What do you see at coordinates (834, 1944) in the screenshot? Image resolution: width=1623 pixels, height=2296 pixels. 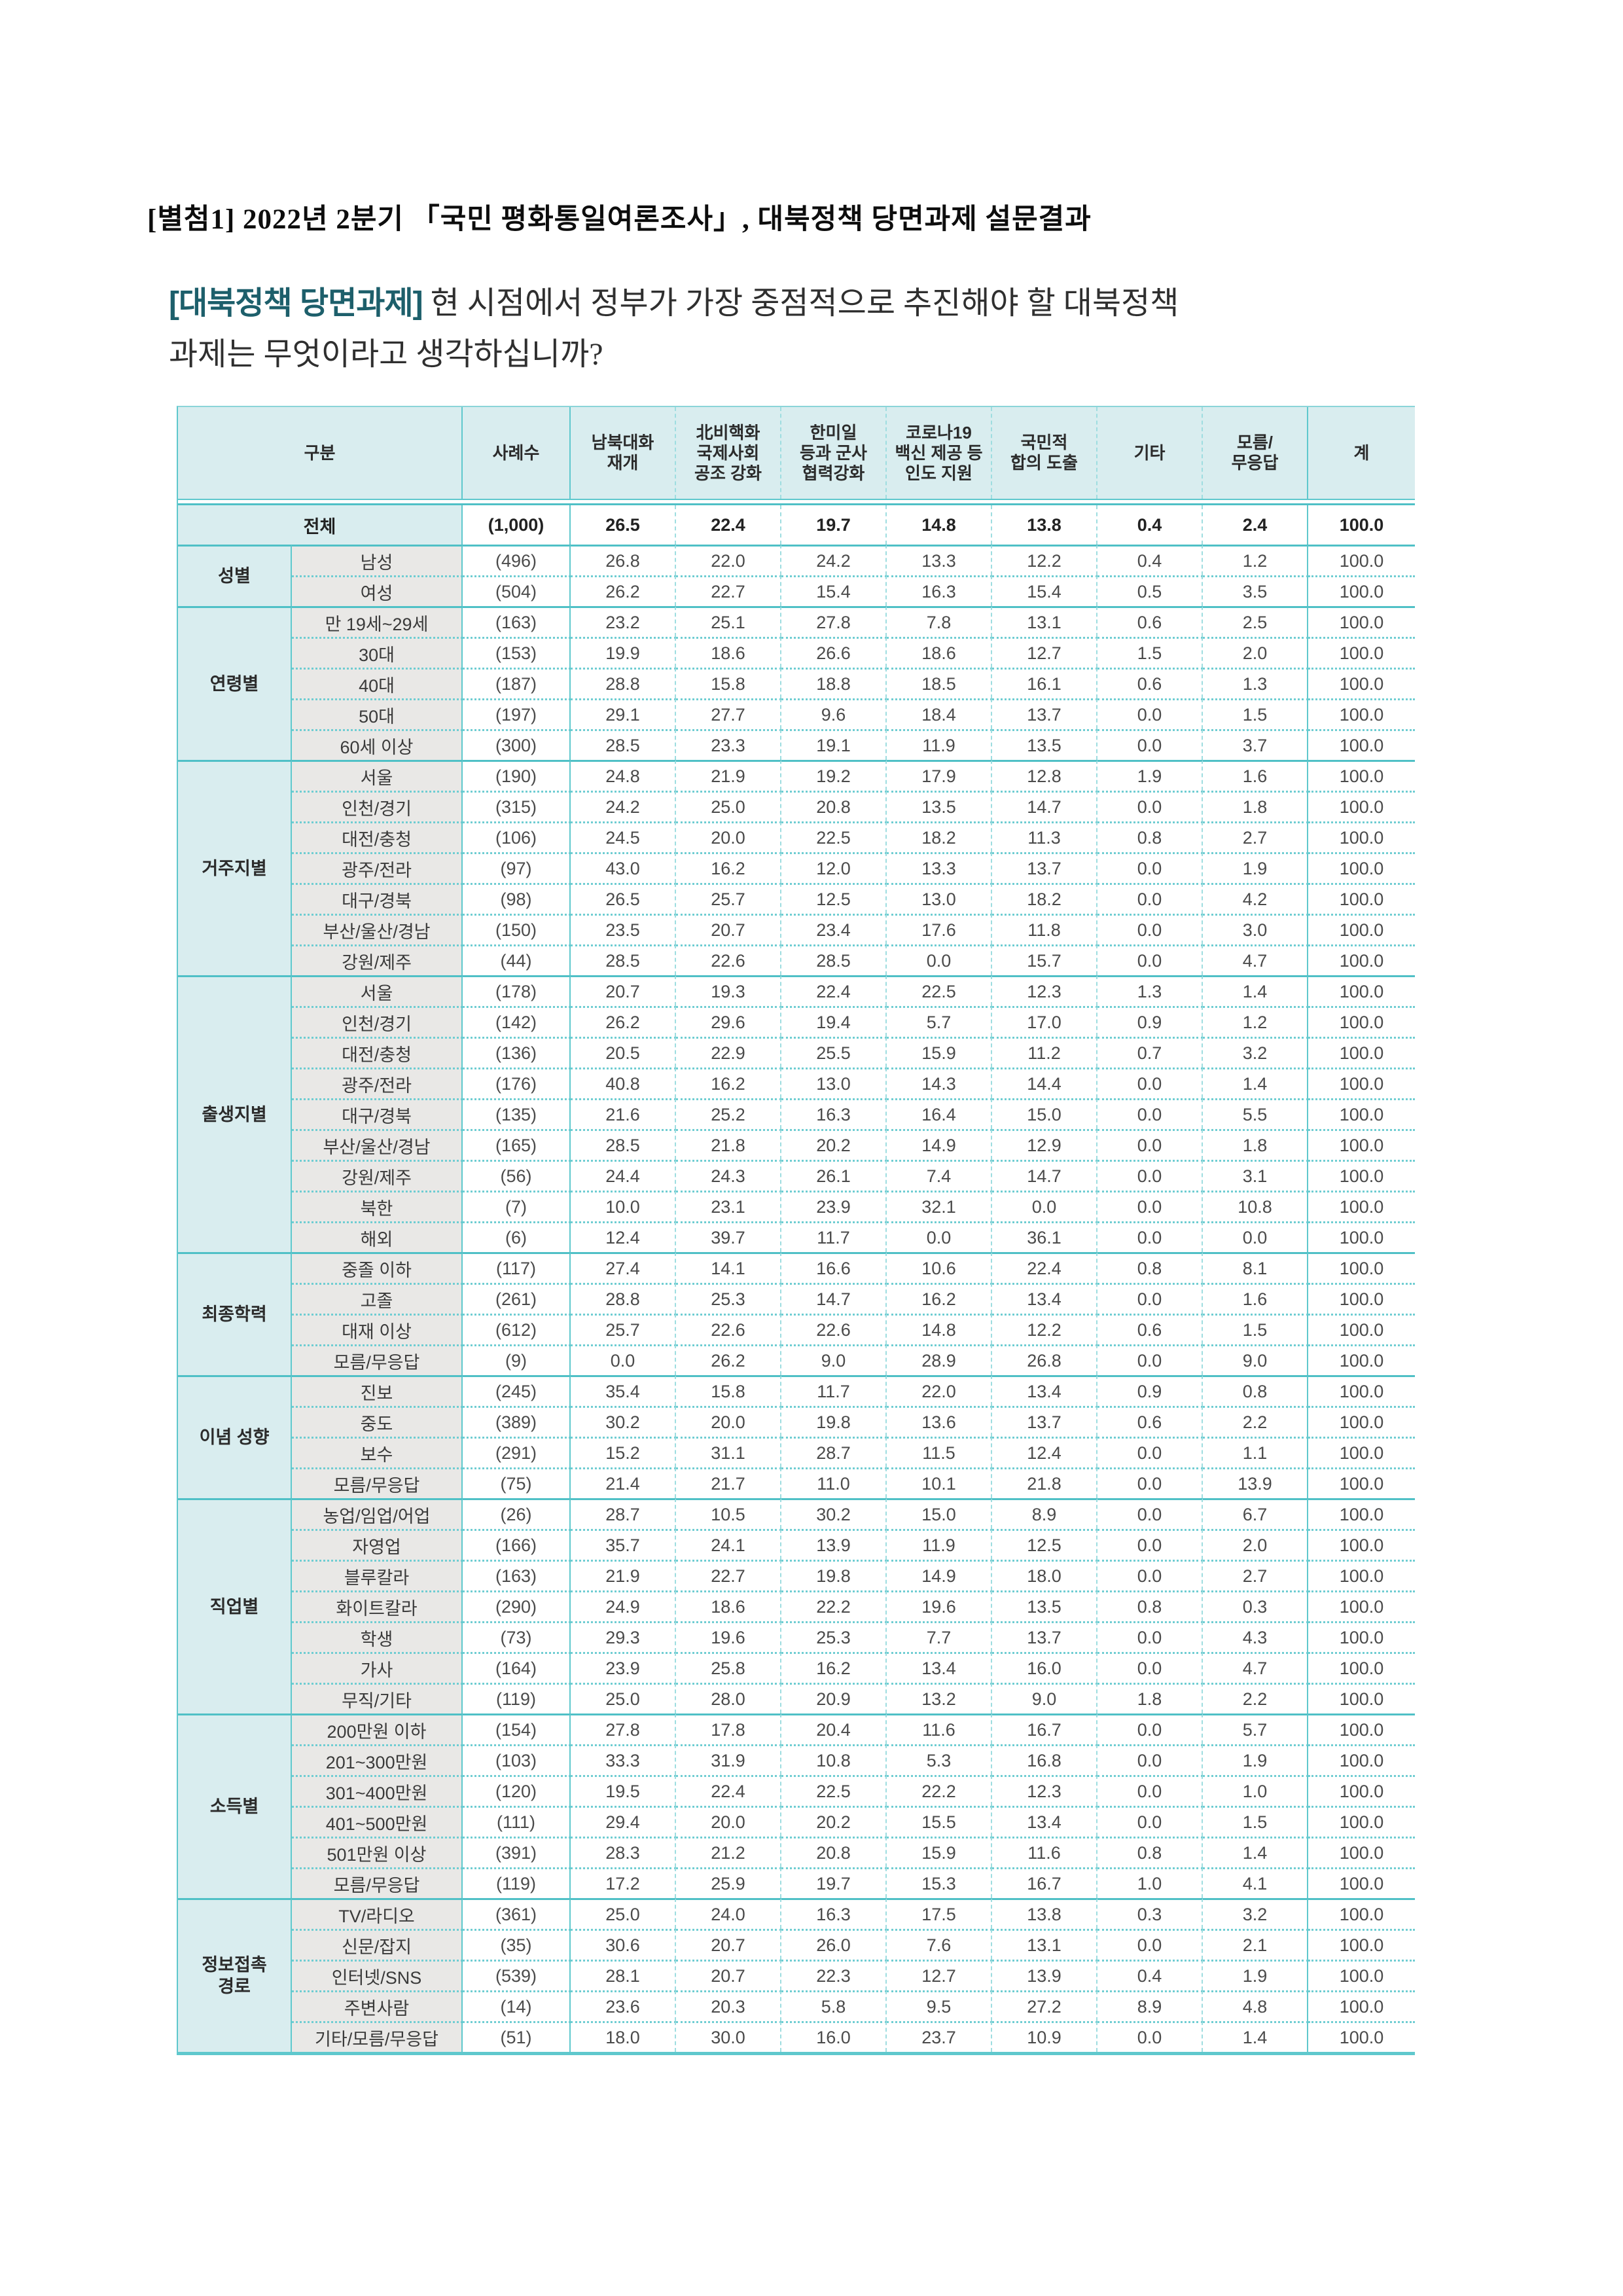 I see `row-value: 26.0` at bounding box center [834, 1944].